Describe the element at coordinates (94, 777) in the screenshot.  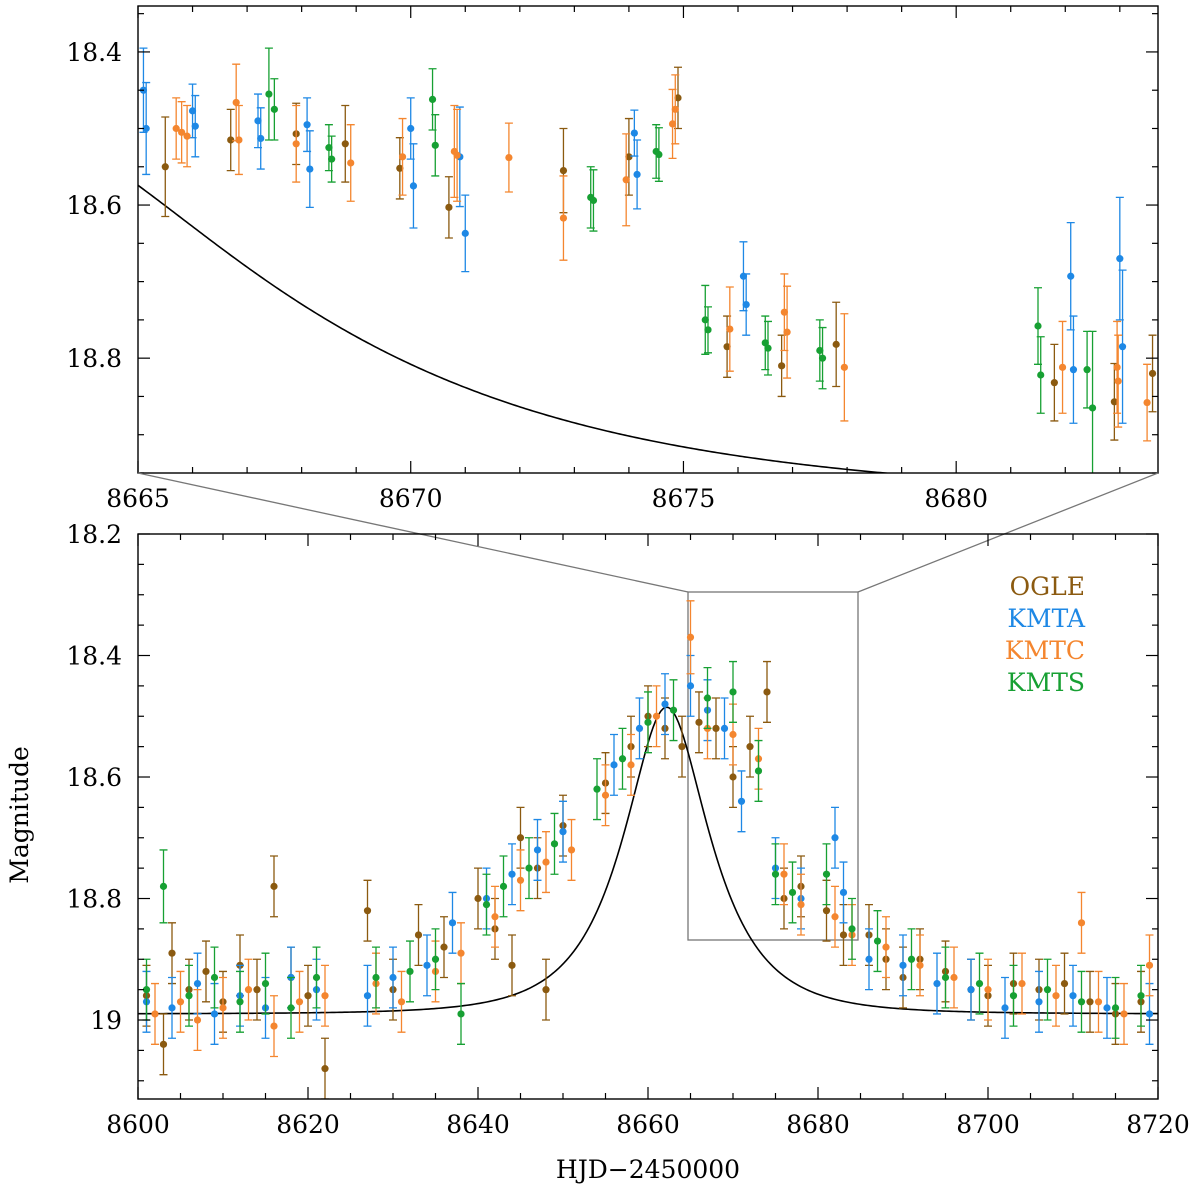
I see `y-tick-label: 18.6` at that location.